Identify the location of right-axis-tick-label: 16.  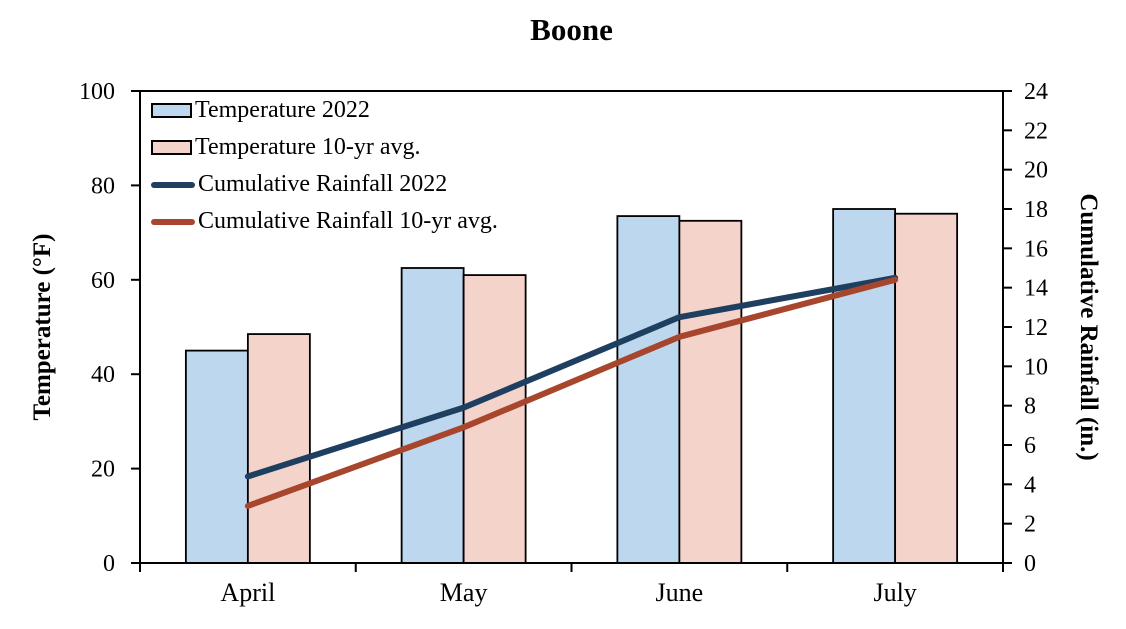
(1036, 249).